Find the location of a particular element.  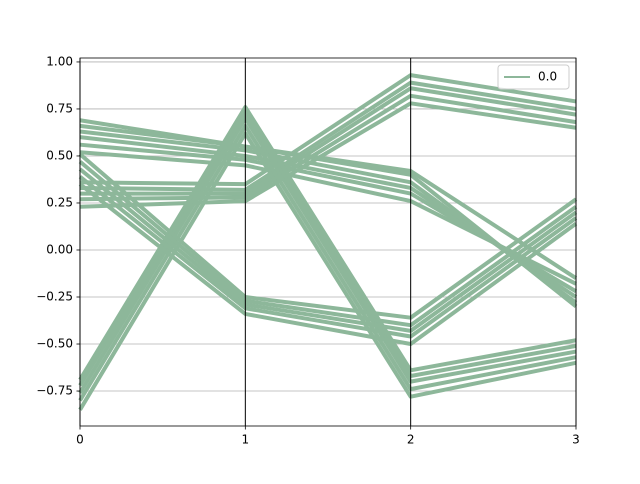

x-tick-label: 2 is located at coordinates (411, 440).